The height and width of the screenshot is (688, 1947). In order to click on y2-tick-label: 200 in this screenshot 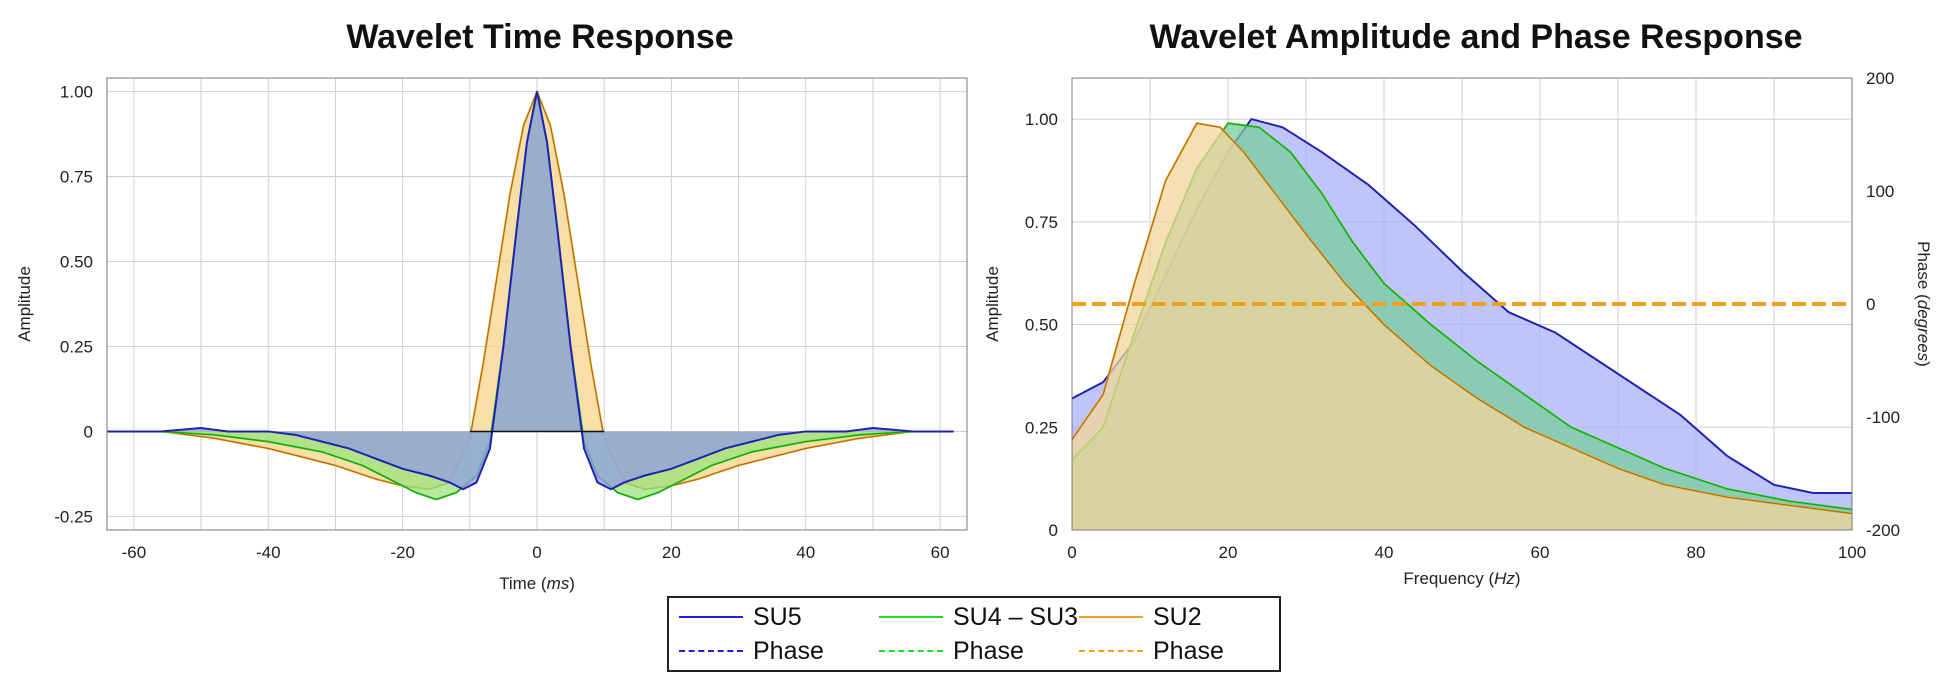, I will do `click(1880, 78)`.